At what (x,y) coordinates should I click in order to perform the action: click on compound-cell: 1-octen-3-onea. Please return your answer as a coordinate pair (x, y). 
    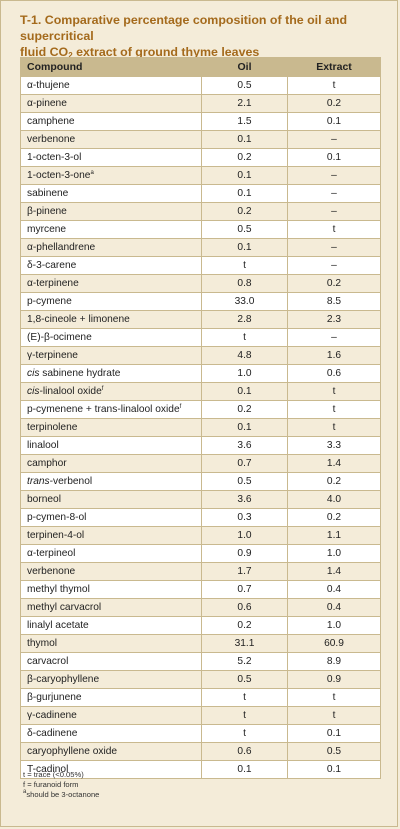
    Looking at the image, I should click on (111, 175).